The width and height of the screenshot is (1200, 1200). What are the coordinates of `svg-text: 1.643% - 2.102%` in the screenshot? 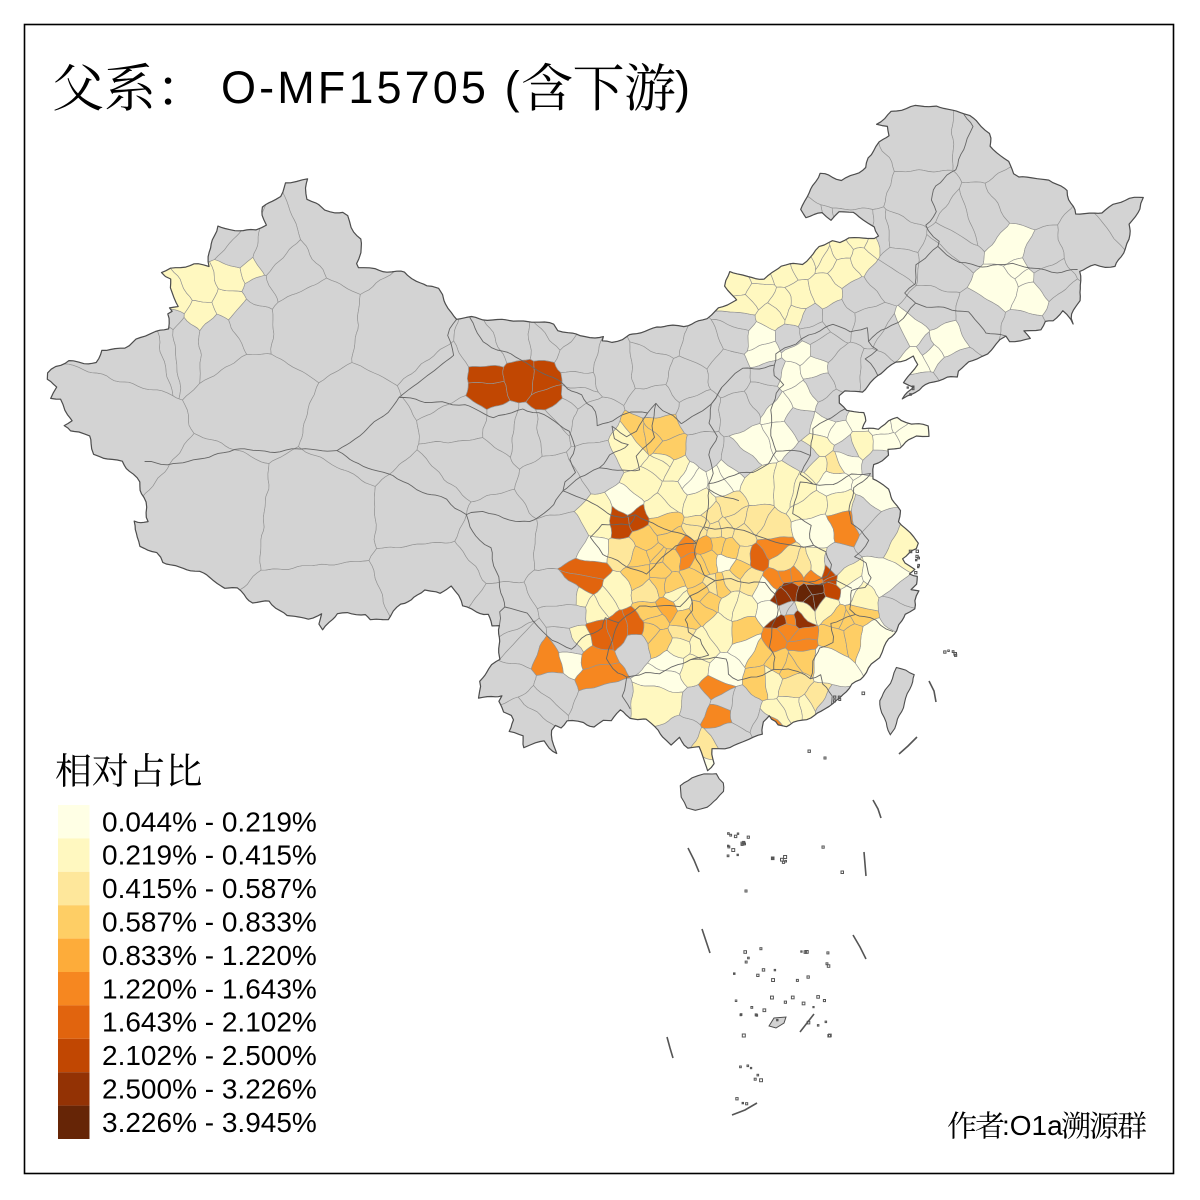 It's located at (209, 1022).